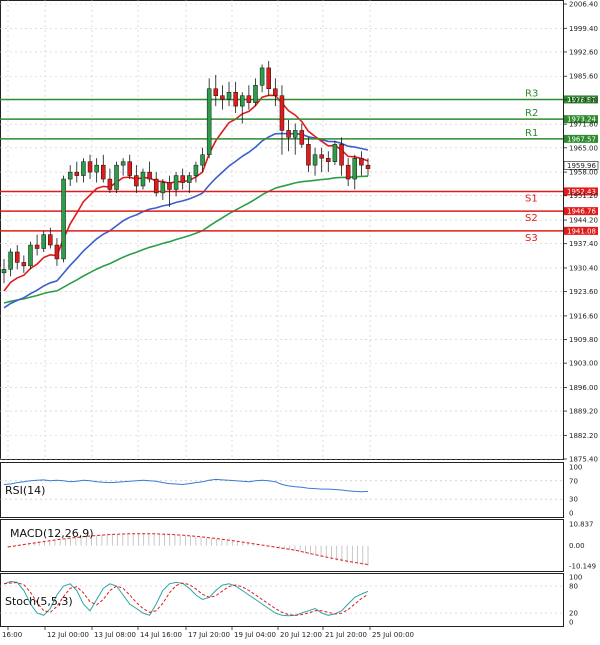 The image size is (600, 645). What do you see at coordinates (577, 546) in the screenshot?
I see `macd-tick-label: 0.00` at bounding box center [577, 546].